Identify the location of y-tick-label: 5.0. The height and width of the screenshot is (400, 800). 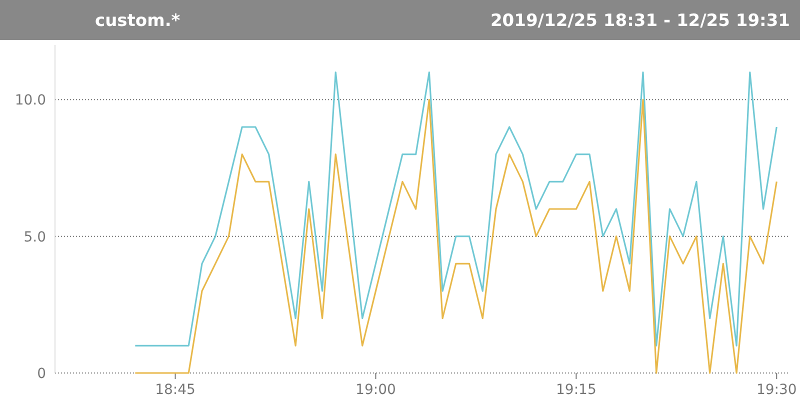
(35, 237).